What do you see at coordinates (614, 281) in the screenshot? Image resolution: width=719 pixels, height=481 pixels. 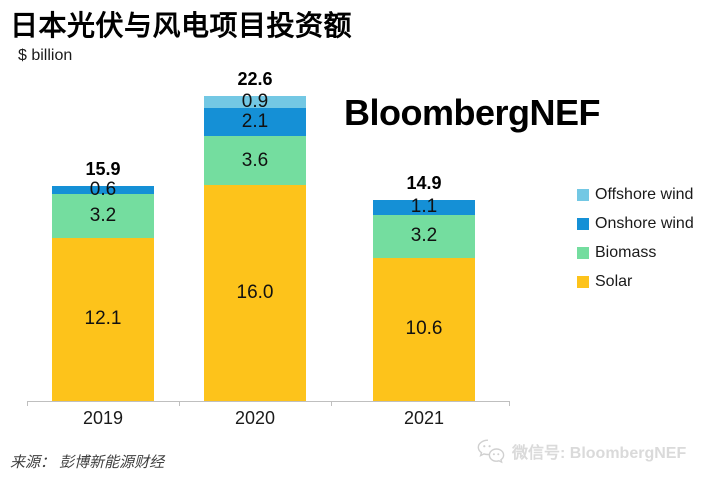 I see `legend-label-solar: Solar` at bounding box center [614, 281].